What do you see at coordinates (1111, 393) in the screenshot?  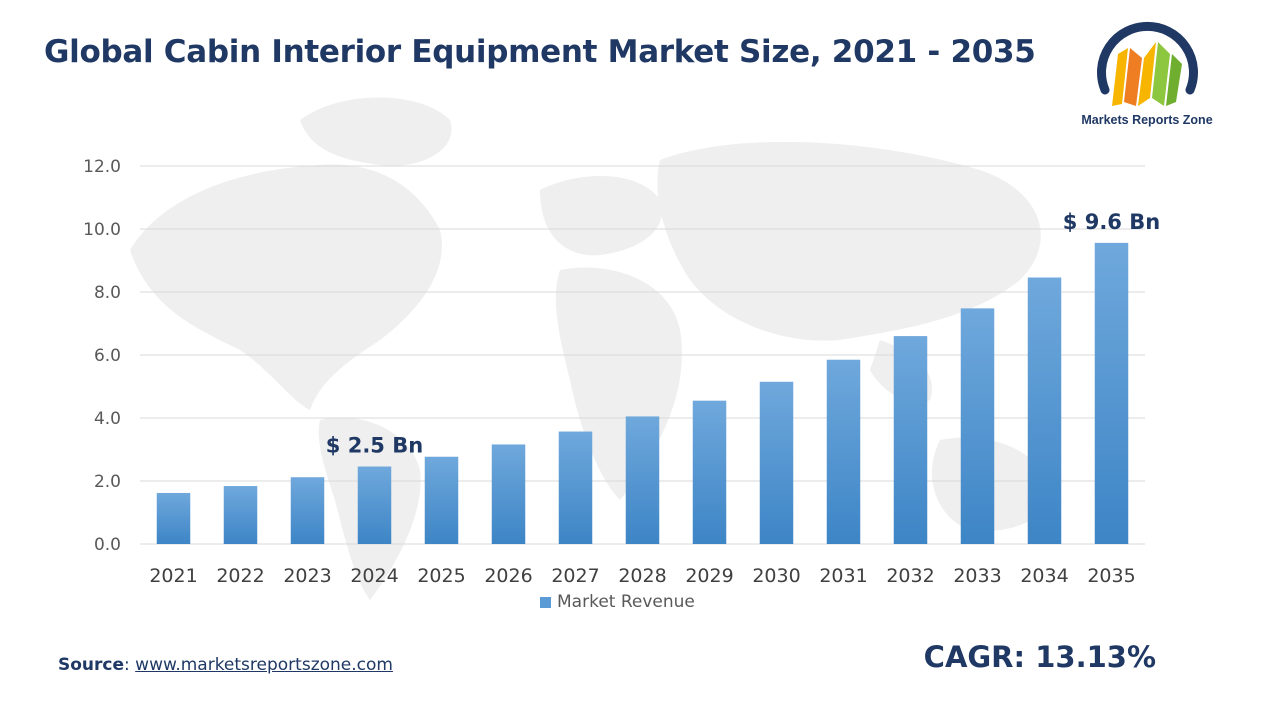 I see `bar-2035` at bounding box center [1111, 393].